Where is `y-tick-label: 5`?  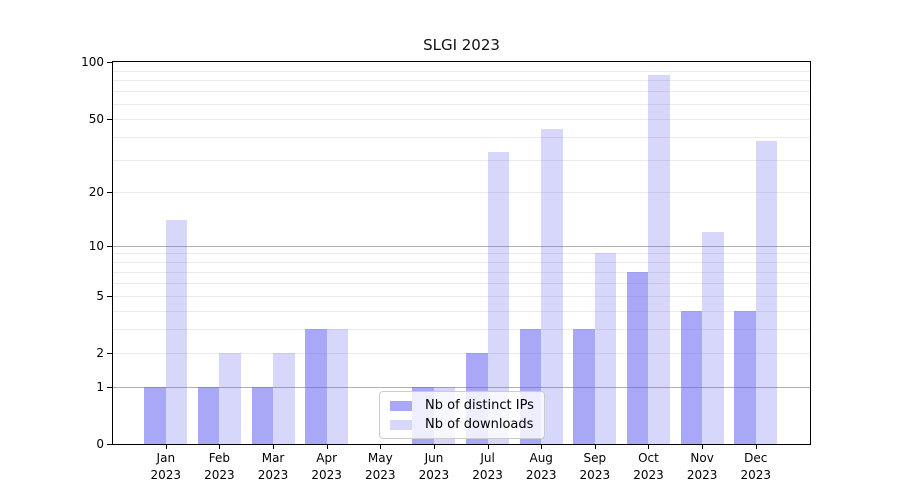 y-tick-label: 5 is located at coordinates (100, 296).